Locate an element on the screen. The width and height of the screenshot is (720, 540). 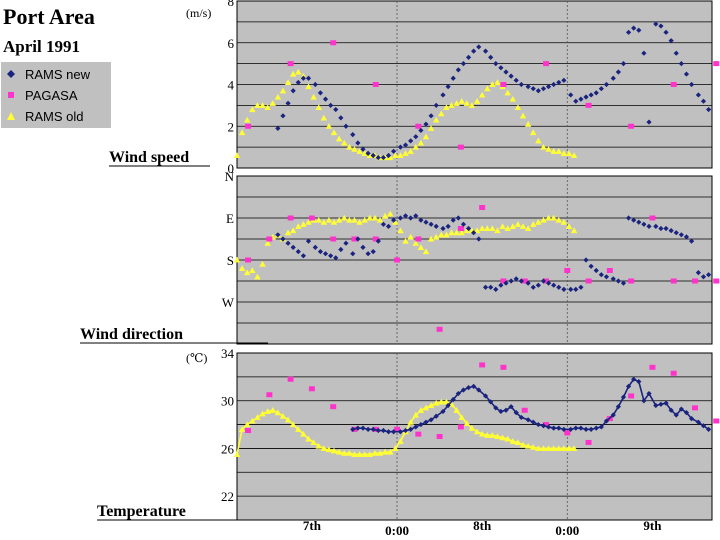
x-tick-label: 0:00 is located at coordinates (567, 530).